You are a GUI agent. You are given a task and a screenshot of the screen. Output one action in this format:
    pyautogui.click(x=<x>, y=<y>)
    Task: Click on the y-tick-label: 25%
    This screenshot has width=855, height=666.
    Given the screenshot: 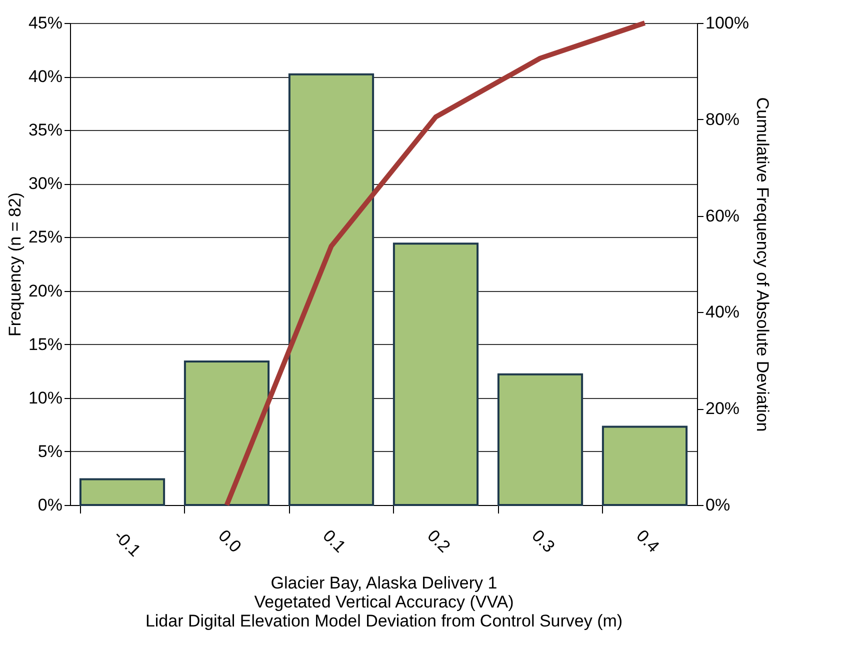 What is the action you would take?
    pyautogui.click(x=45, y=237)
    